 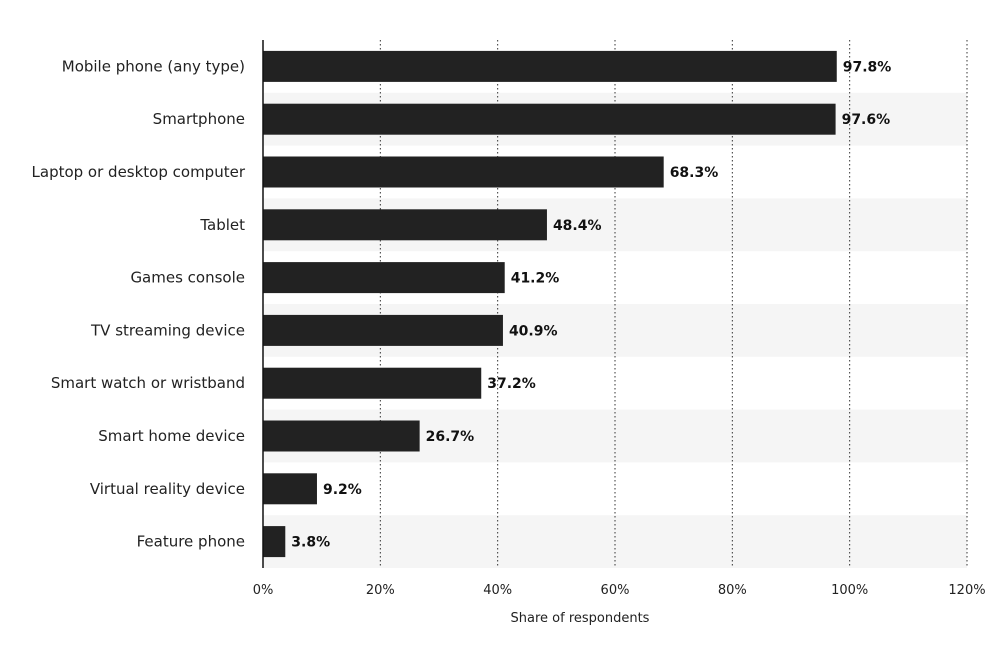 I want to click on value-label: 97.8%, so click(x=867, y=67).